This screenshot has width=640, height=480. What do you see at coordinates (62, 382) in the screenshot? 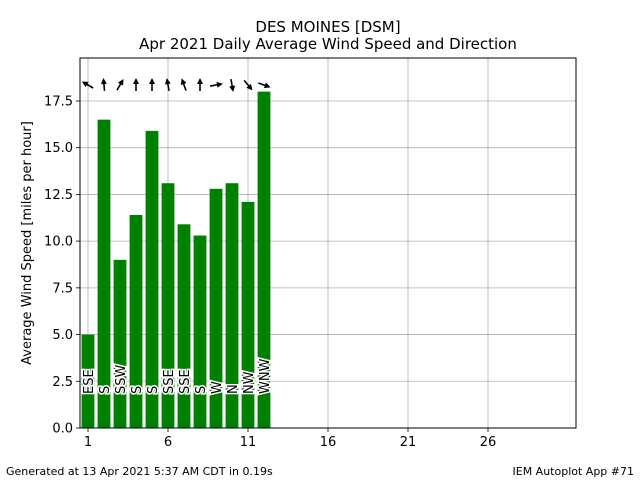
I see `y-tick-label: 2.5` at bounding box center [62, 382].